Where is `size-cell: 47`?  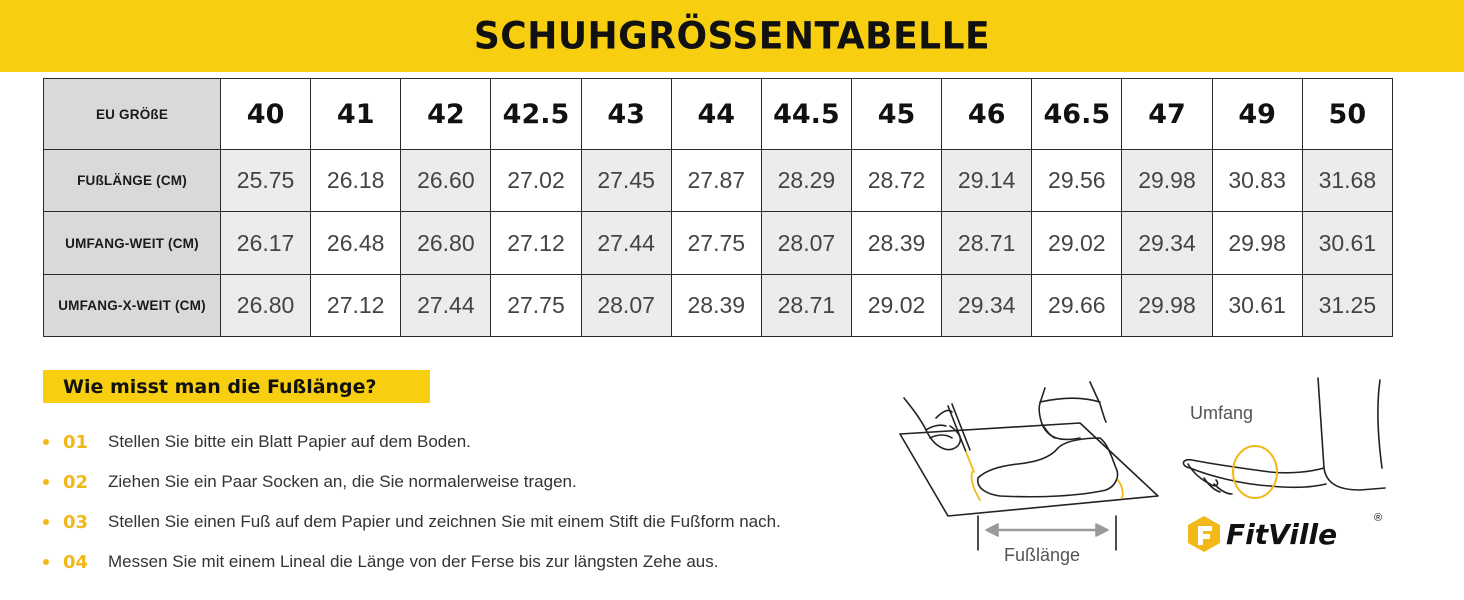
size-cell: 47 is located at coordinates (1167, 114).